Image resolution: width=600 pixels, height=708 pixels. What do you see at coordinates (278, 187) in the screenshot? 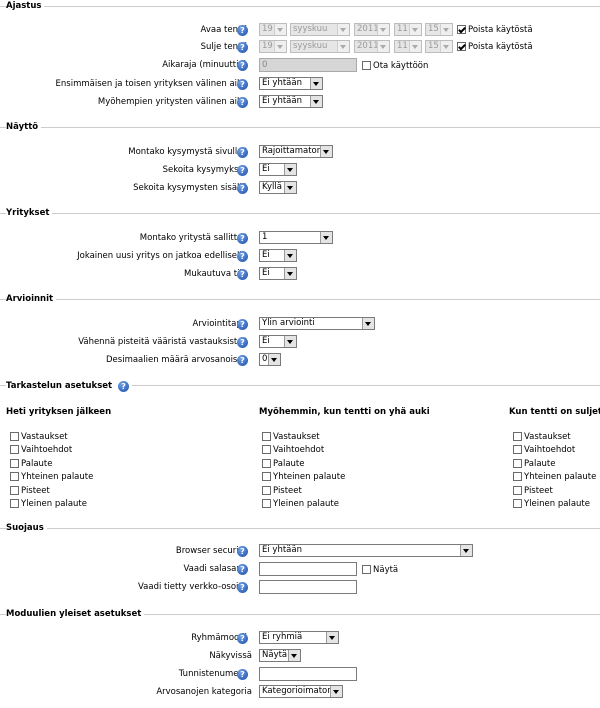
I see `shuffle-within-select: Kyllä` at bounding box center [278, 187].